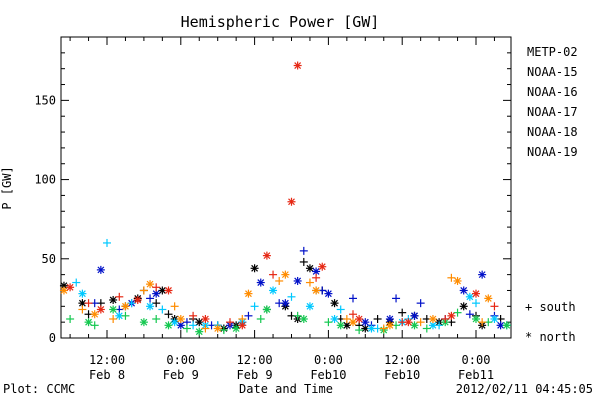 The height and width of the screenshot is (400, 600). I want to click on marker-legend-entry: + south, so click(550, 307).